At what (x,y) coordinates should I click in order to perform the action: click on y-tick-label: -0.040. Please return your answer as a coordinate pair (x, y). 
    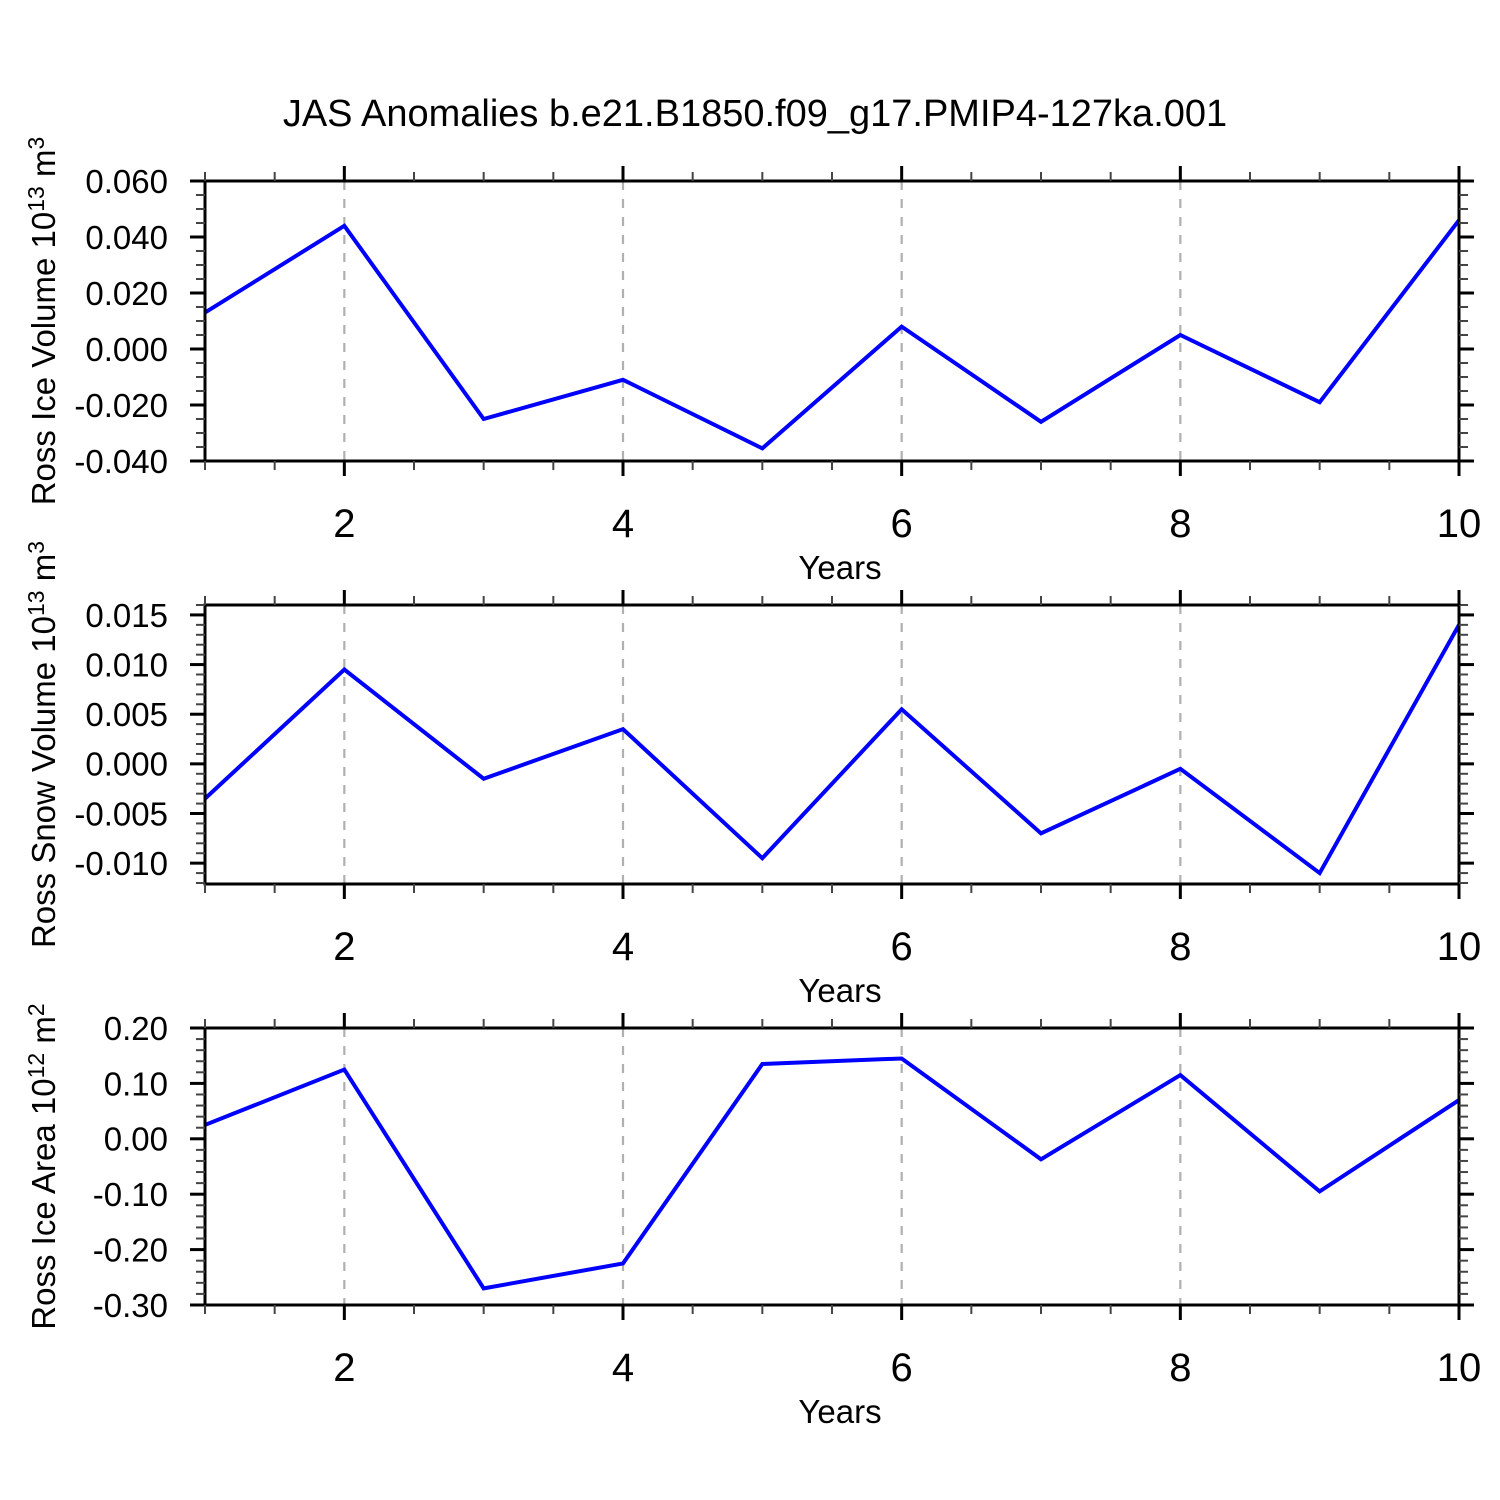
    Looking at the image, I should click on (121, 461).